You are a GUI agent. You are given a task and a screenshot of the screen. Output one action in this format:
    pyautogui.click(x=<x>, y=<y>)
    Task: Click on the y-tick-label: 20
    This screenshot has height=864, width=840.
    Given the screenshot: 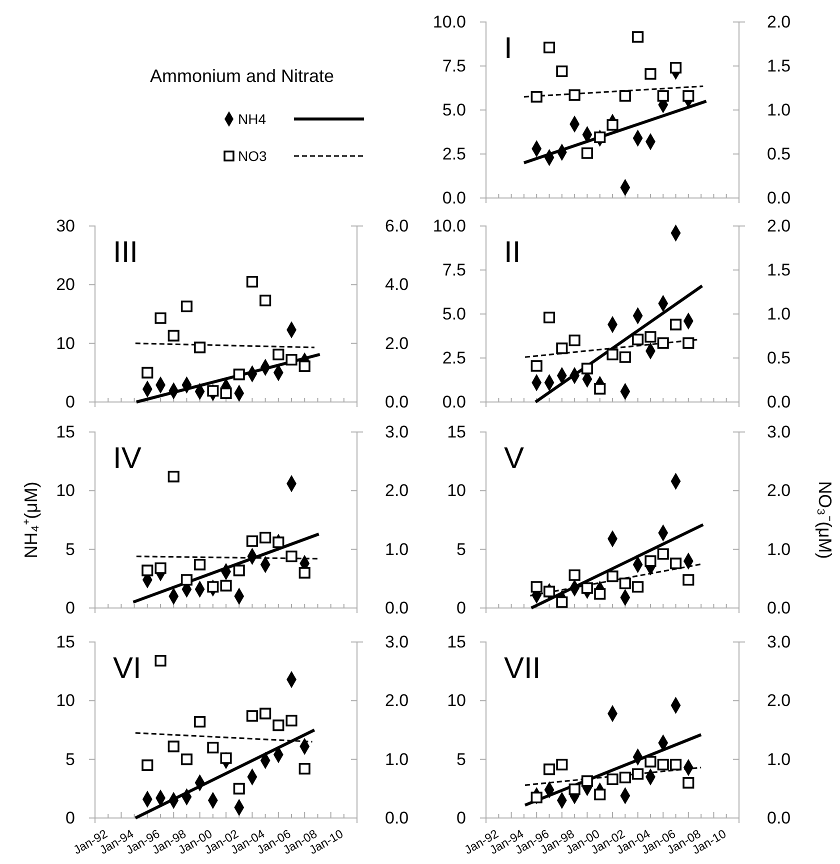 What is the action you would take?
    pyautogui.click(x=65, y=284)
    